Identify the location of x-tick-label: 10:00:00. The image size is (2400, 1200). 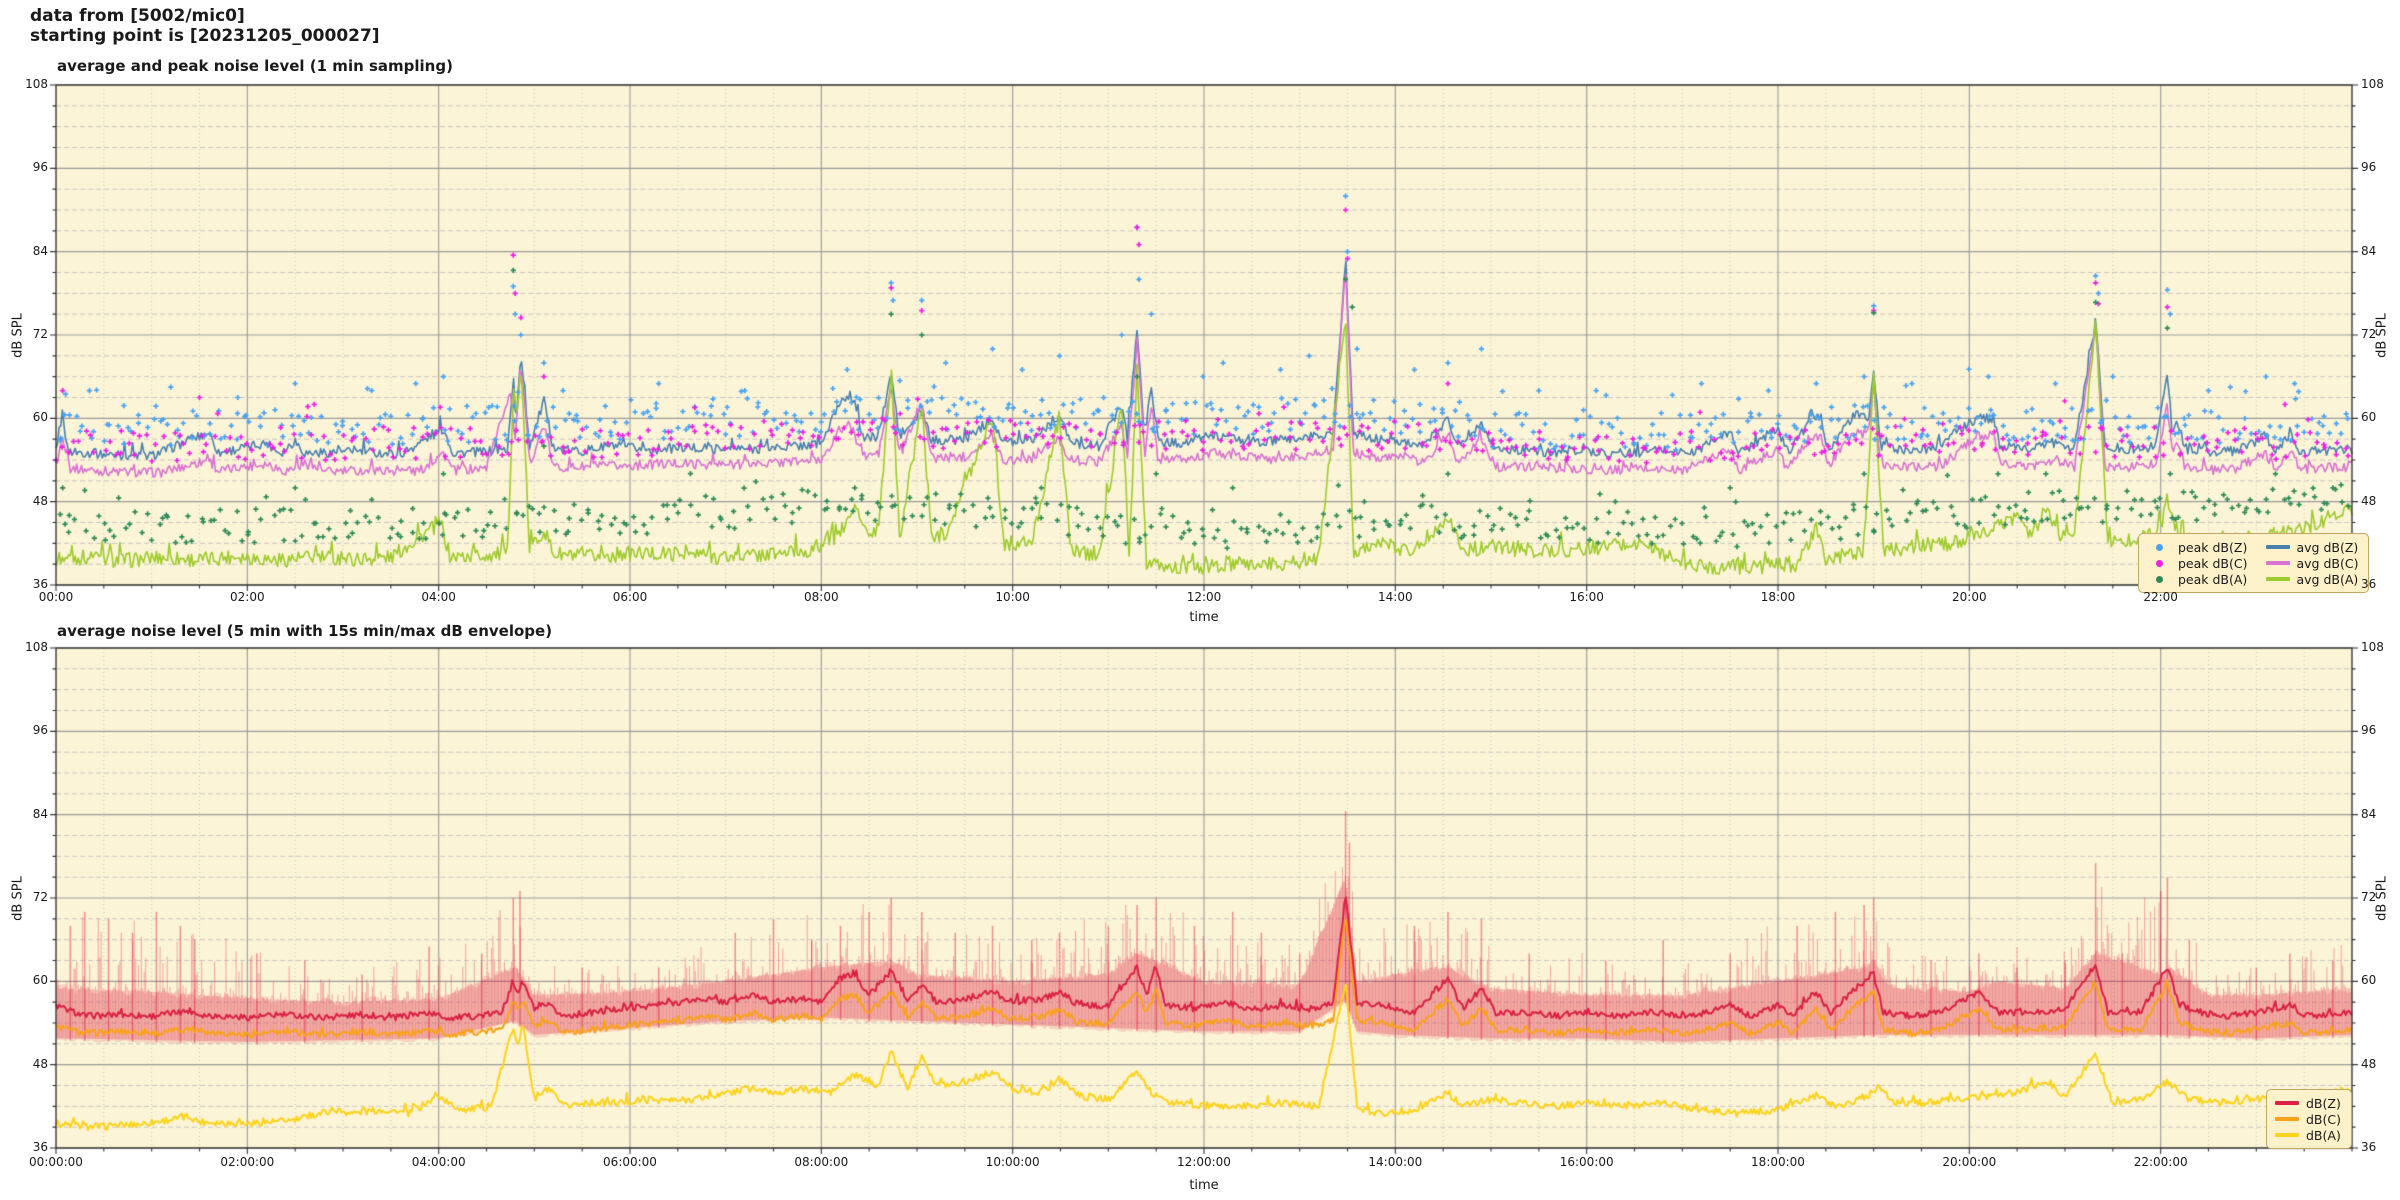
(1012, 1162).